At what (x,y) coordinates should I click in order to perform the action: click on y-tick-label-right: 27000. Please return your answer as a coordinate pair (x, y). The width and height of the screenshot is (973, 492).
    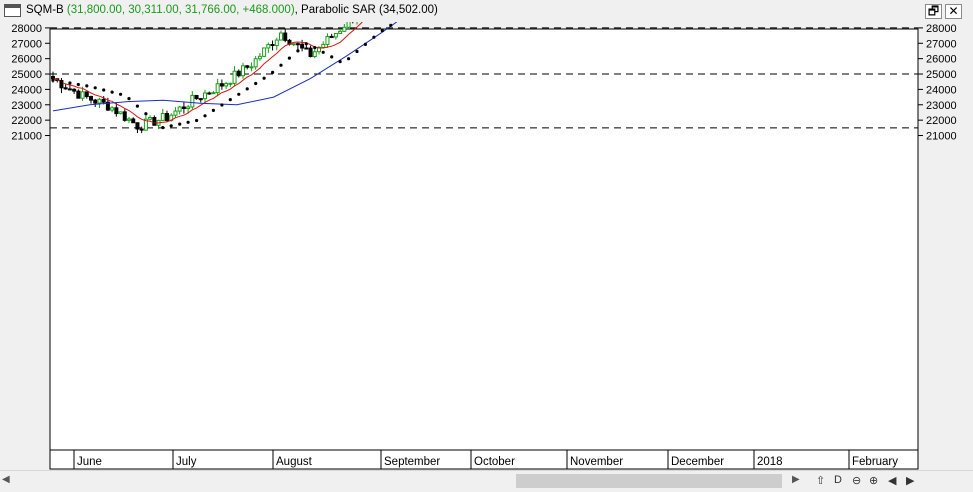
    Looking at the image, I should click on (941, 44).